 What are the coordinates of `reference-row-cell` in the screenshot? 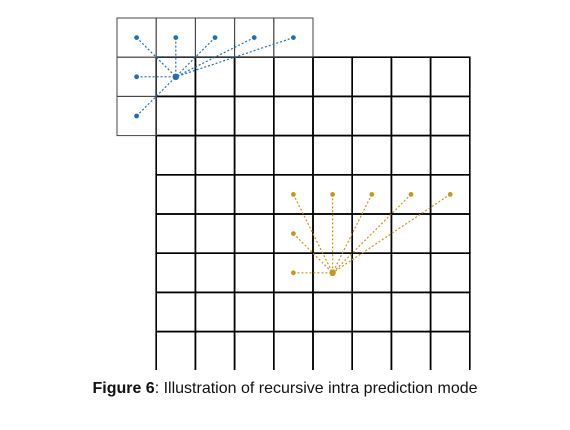 It's located at (293, 37).